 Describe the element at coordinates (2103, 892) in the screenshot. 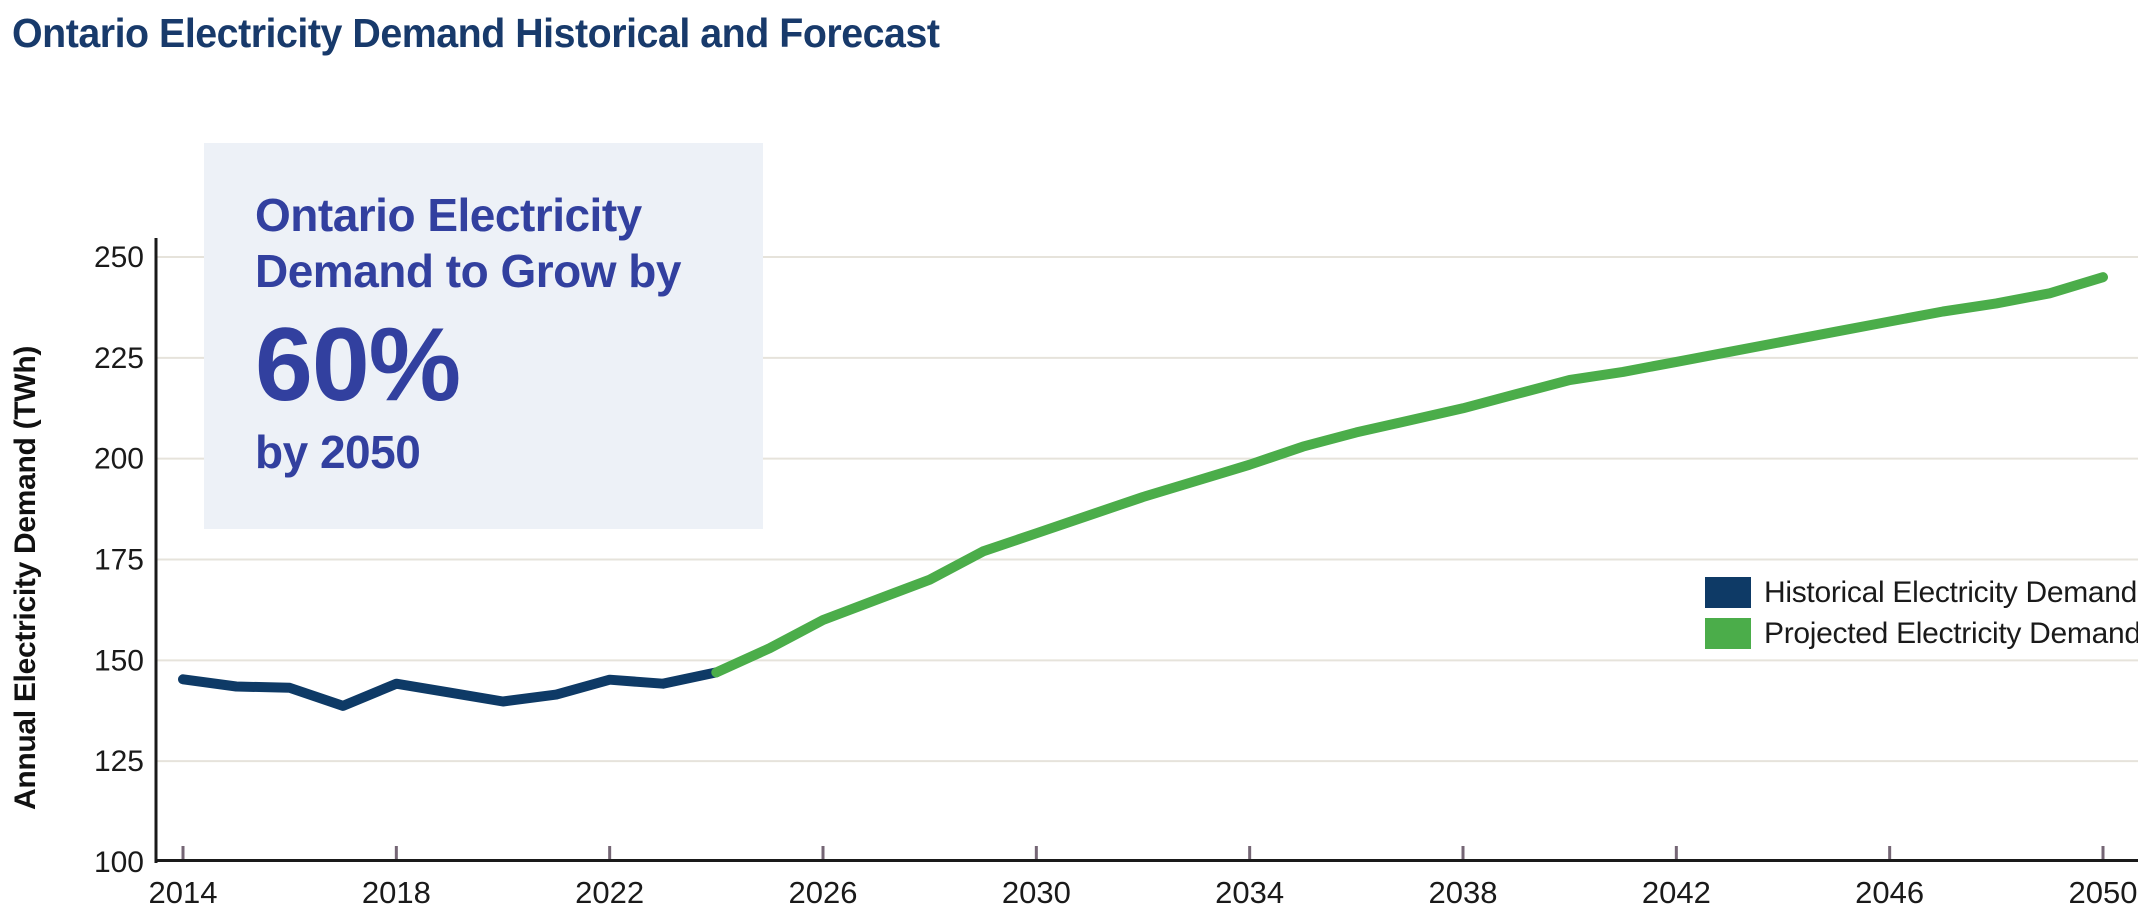

I see `x-tick-label-2050: 2050` at that location.